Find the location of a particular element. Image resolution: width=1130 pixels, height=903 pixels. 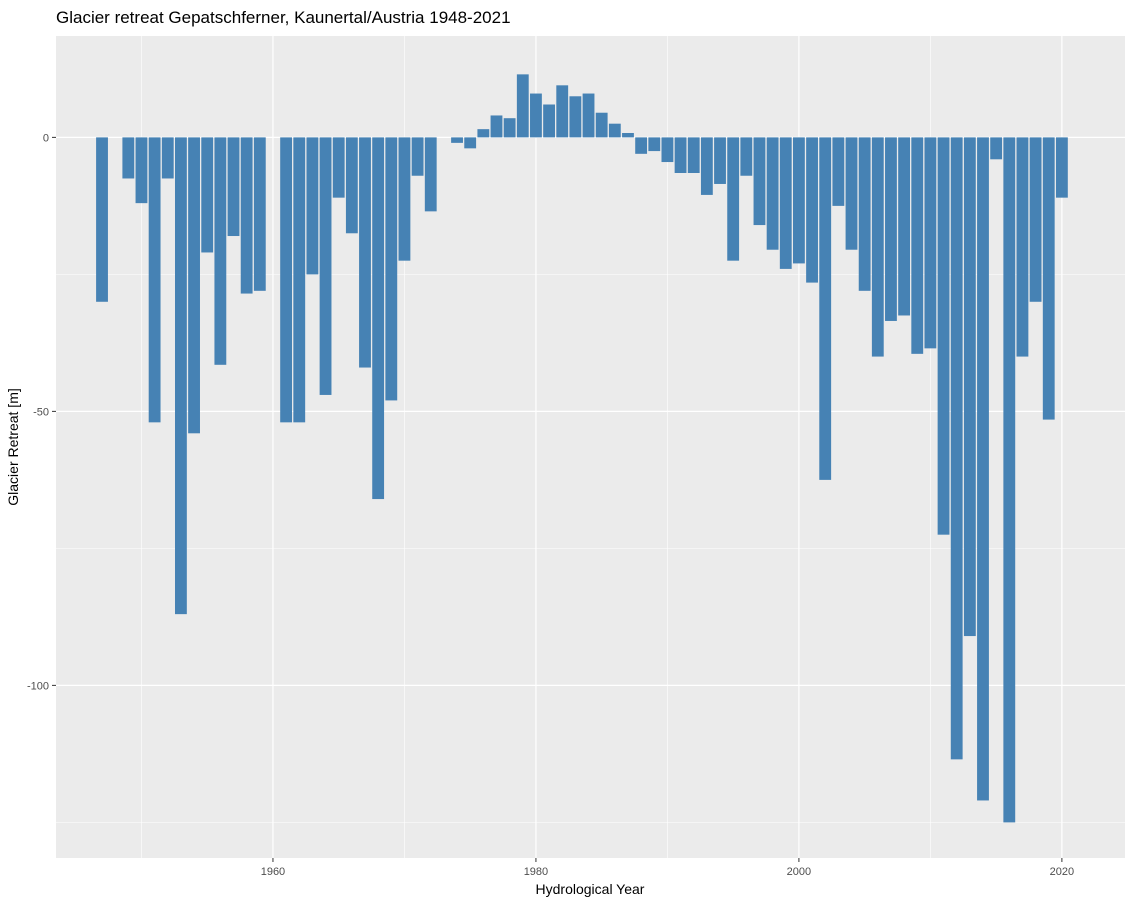

y-axis-title: Glacier Retreat [m] is located at coordinates (13, 446).